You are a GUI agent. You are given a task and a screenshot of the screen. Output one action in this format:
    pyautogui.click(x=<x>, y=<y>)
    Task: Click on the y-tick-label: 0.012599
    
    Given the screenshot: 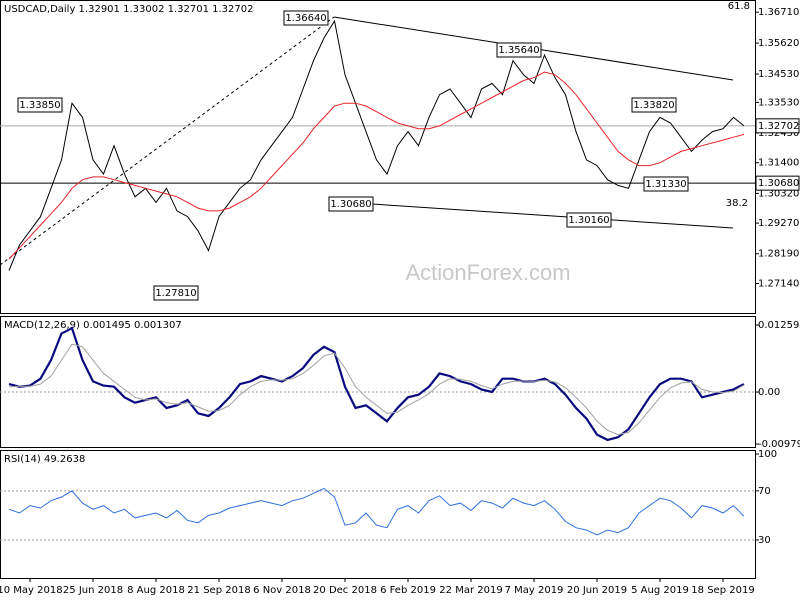 What is the action you would take?
    pyautogui.click(x=779, y=325)
    